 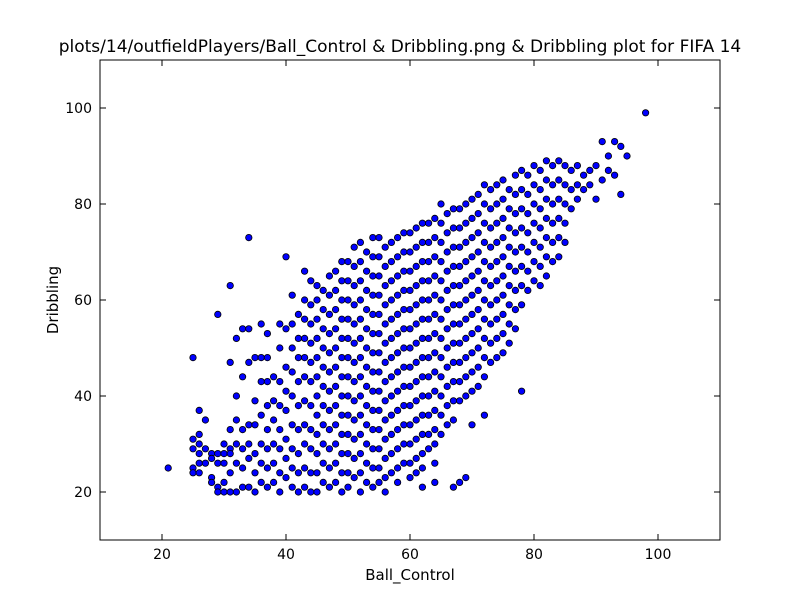 I want to click on y-tick-label: 20, so click(x=83, y=493).